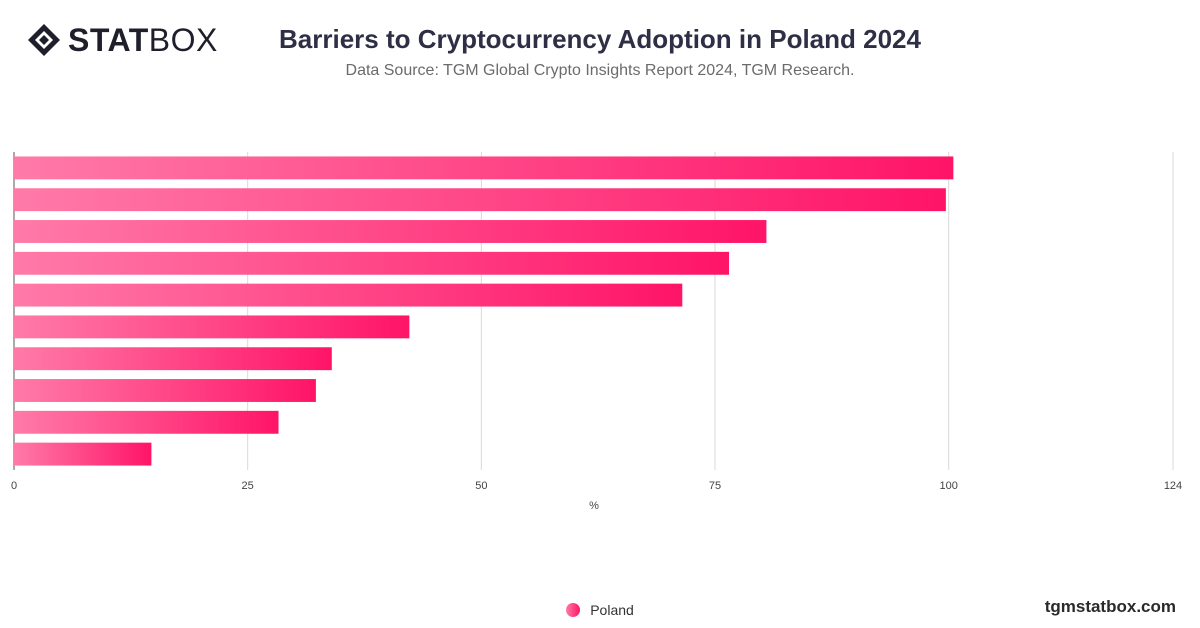 This screenshot has height=628, width=1200. Describe the element at coordinates (1173, 486) in the screenshot. I see `x-tick-label: 124` at that location.